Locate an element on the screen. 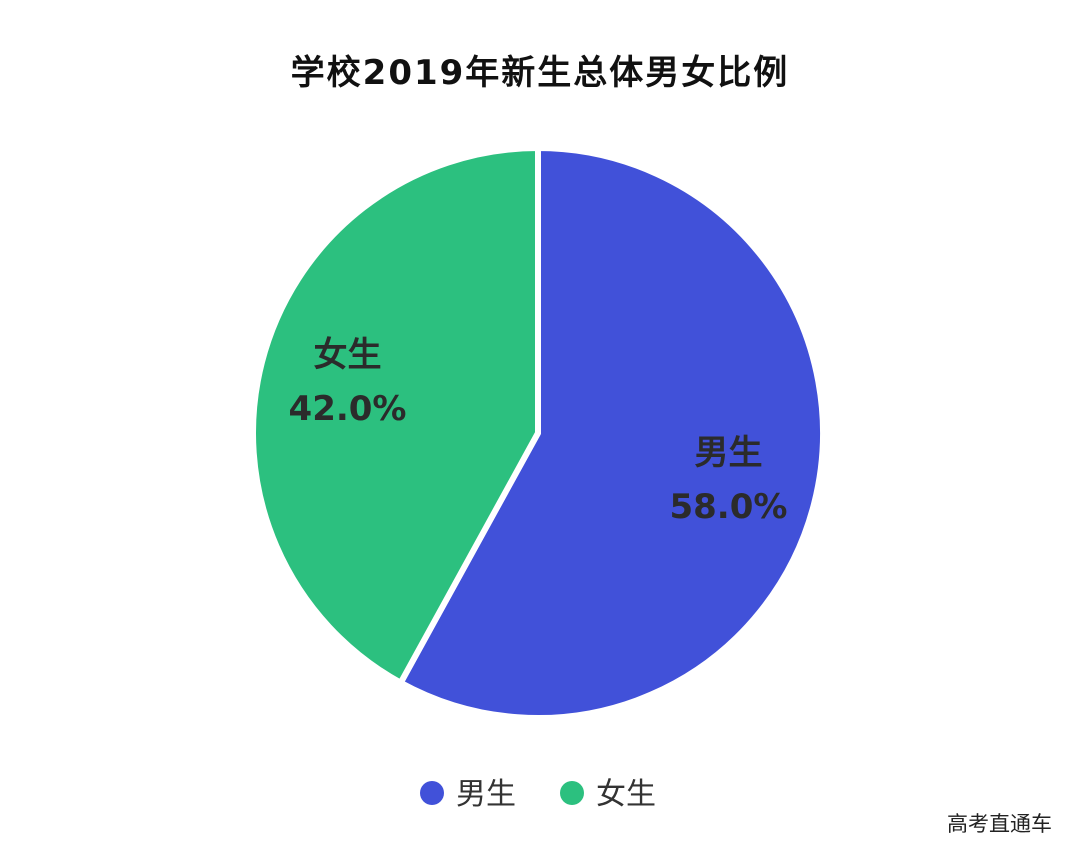 The width and height of the screenshot is (1080, 864). legend: 男生 女生 is located at coordinates (538, 794).